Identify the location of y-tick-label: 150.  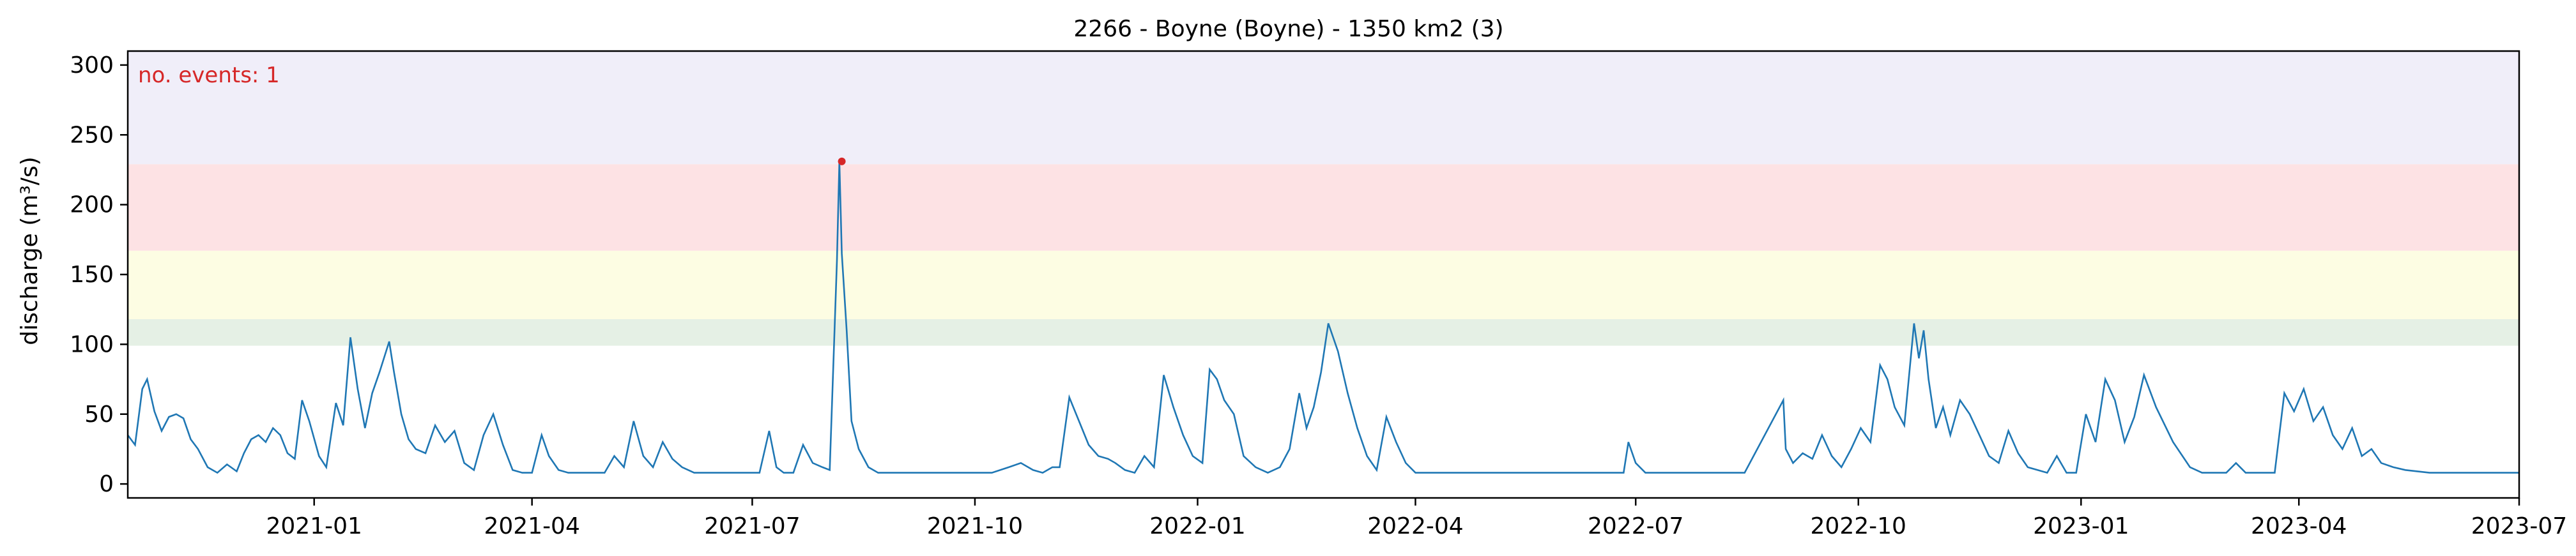
(92, 275).